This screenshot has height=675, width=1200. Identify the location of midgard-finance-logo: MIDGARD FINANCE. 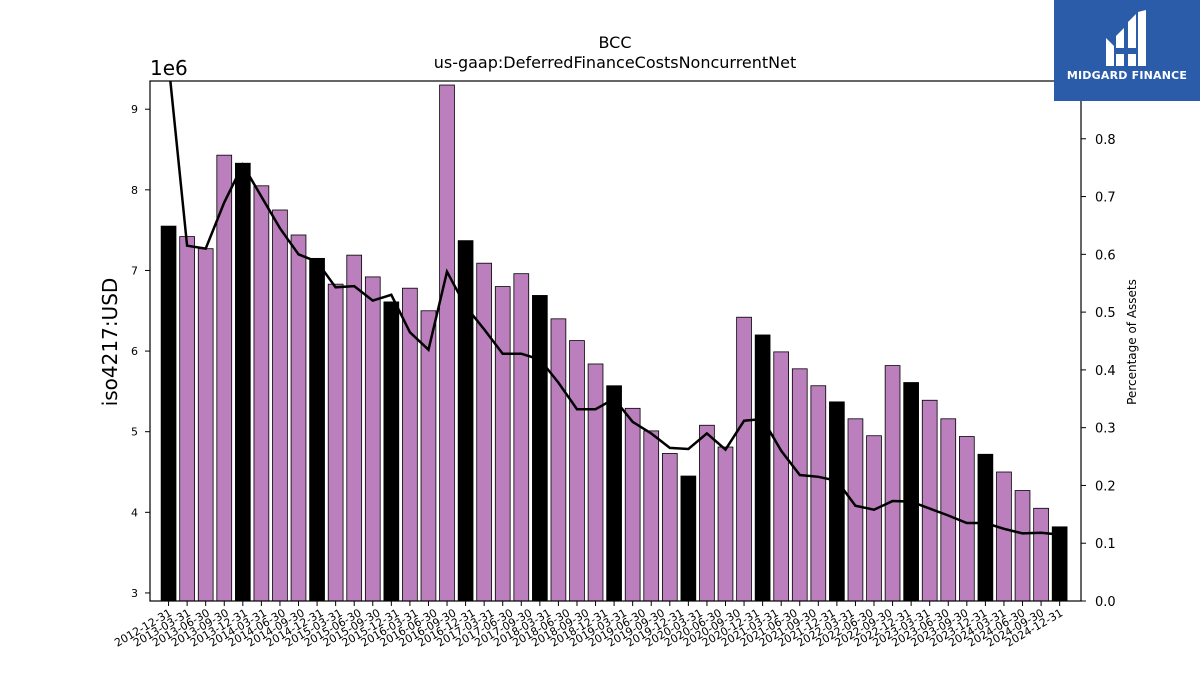
(1127, 50).